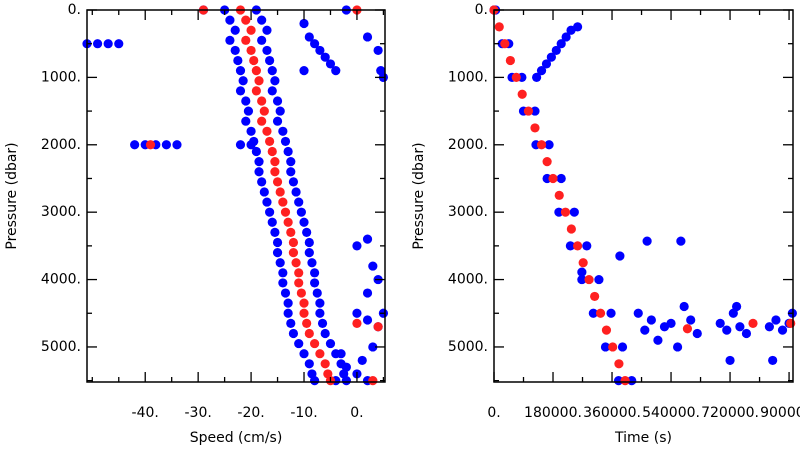 The height and width of the screenshot is (454, 800). Describe the element at coordinates (250, 413) in the screenshot. I see `x-tick-label: -20.` at that location.